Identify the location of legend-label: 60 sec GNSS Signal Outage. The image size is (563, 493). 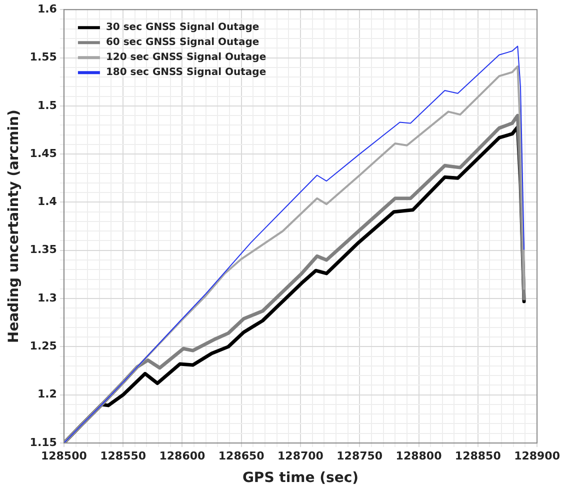
(183, 42).